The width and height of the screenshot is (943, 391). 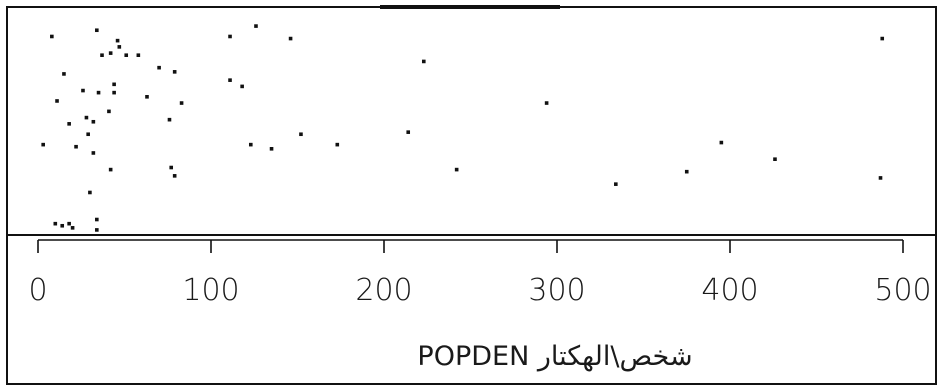 What do you see at coordinates (383, 290) in the screenshot?
I see `x-tick-label-200: 200` at bounding box center [383, 290].